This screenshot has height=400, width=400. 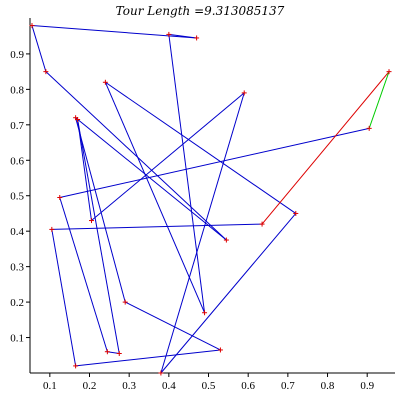 What do you see at coordinates (17, 55) in the screenshot?
I see `y-tick-label: 0.9` at bounding box center [17, 55].